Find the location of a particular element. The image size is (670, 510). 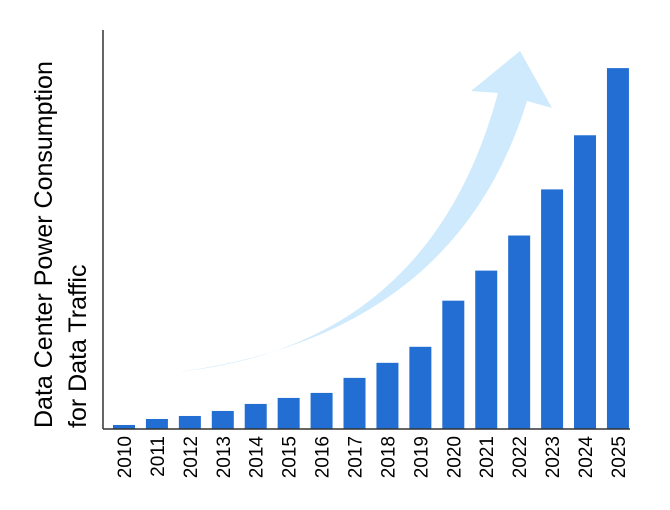

bar-2016 is located at coordinates (321, 410).